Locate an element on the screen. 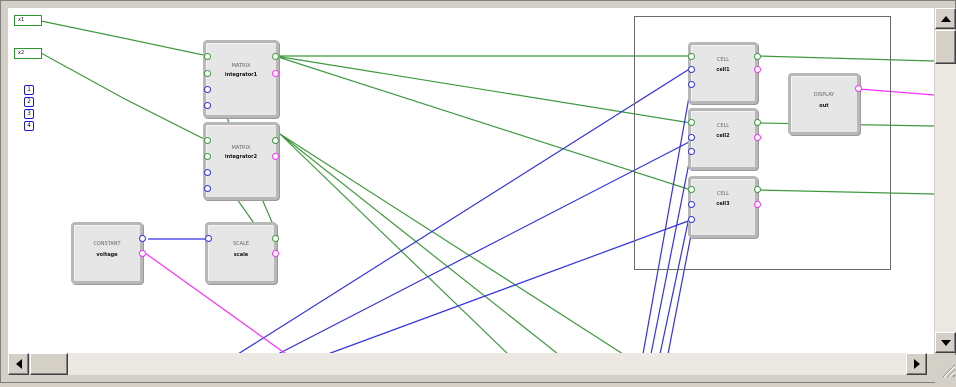 The width and height of the screenshot is (956, 387). horizontal-scroll-thumb is located at coordinates (49, 364).